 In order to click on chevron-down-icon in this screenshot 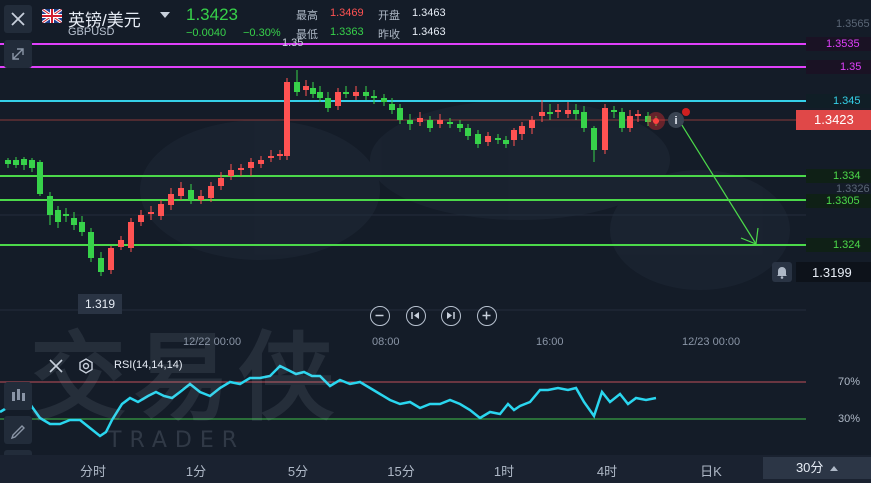, I will do `click(165, 15)`.